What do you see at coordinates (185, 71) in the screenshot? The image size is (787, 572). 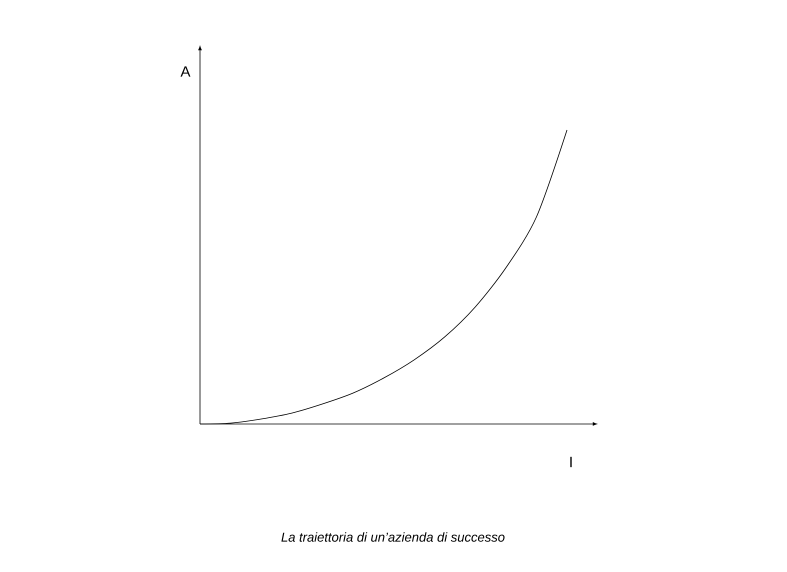 I see `y-axis-title: A` at bounding box center [185, 71].